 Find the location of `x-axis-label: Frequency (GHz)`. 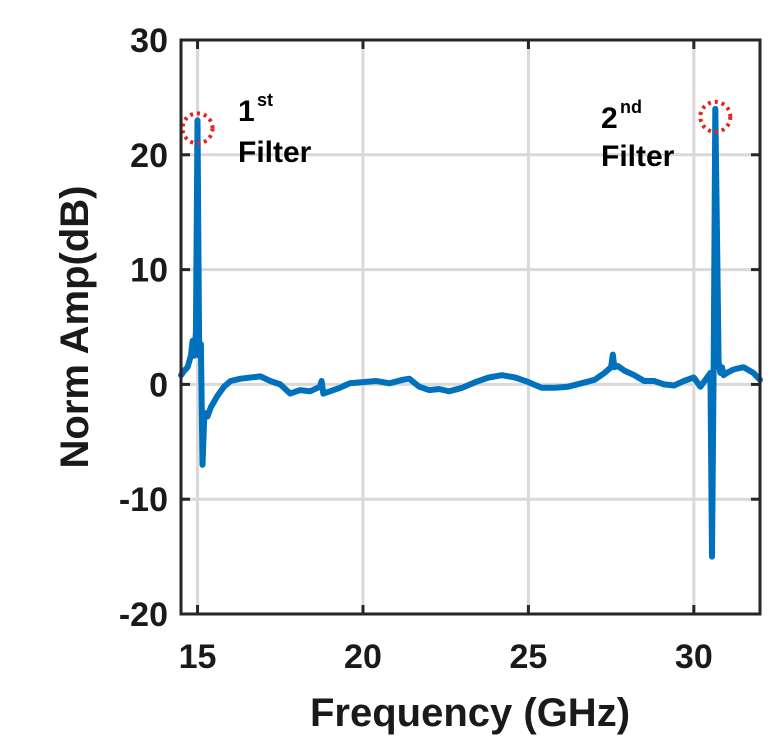

x-axis-label: Frequency (GHz) is located at coordinates (470, 713).